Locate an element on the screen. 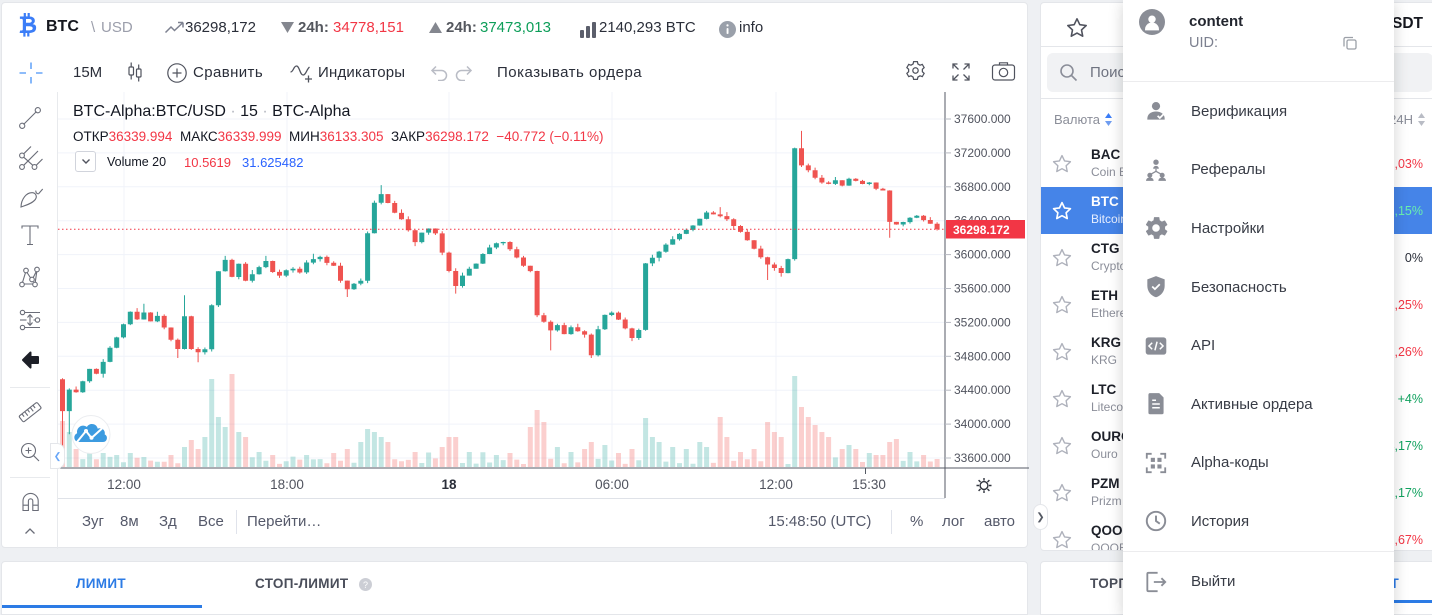  svg-text: 35200.000 is located at coordinates (982, 322).